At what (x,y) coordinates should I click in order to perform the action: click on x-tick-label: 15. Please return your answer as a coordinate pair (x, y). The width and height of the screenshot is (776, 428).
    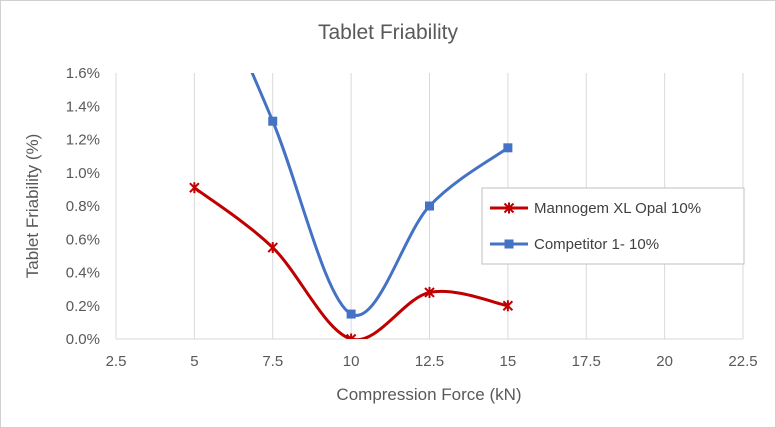
    Looking at the image, I should click on (508, 361).